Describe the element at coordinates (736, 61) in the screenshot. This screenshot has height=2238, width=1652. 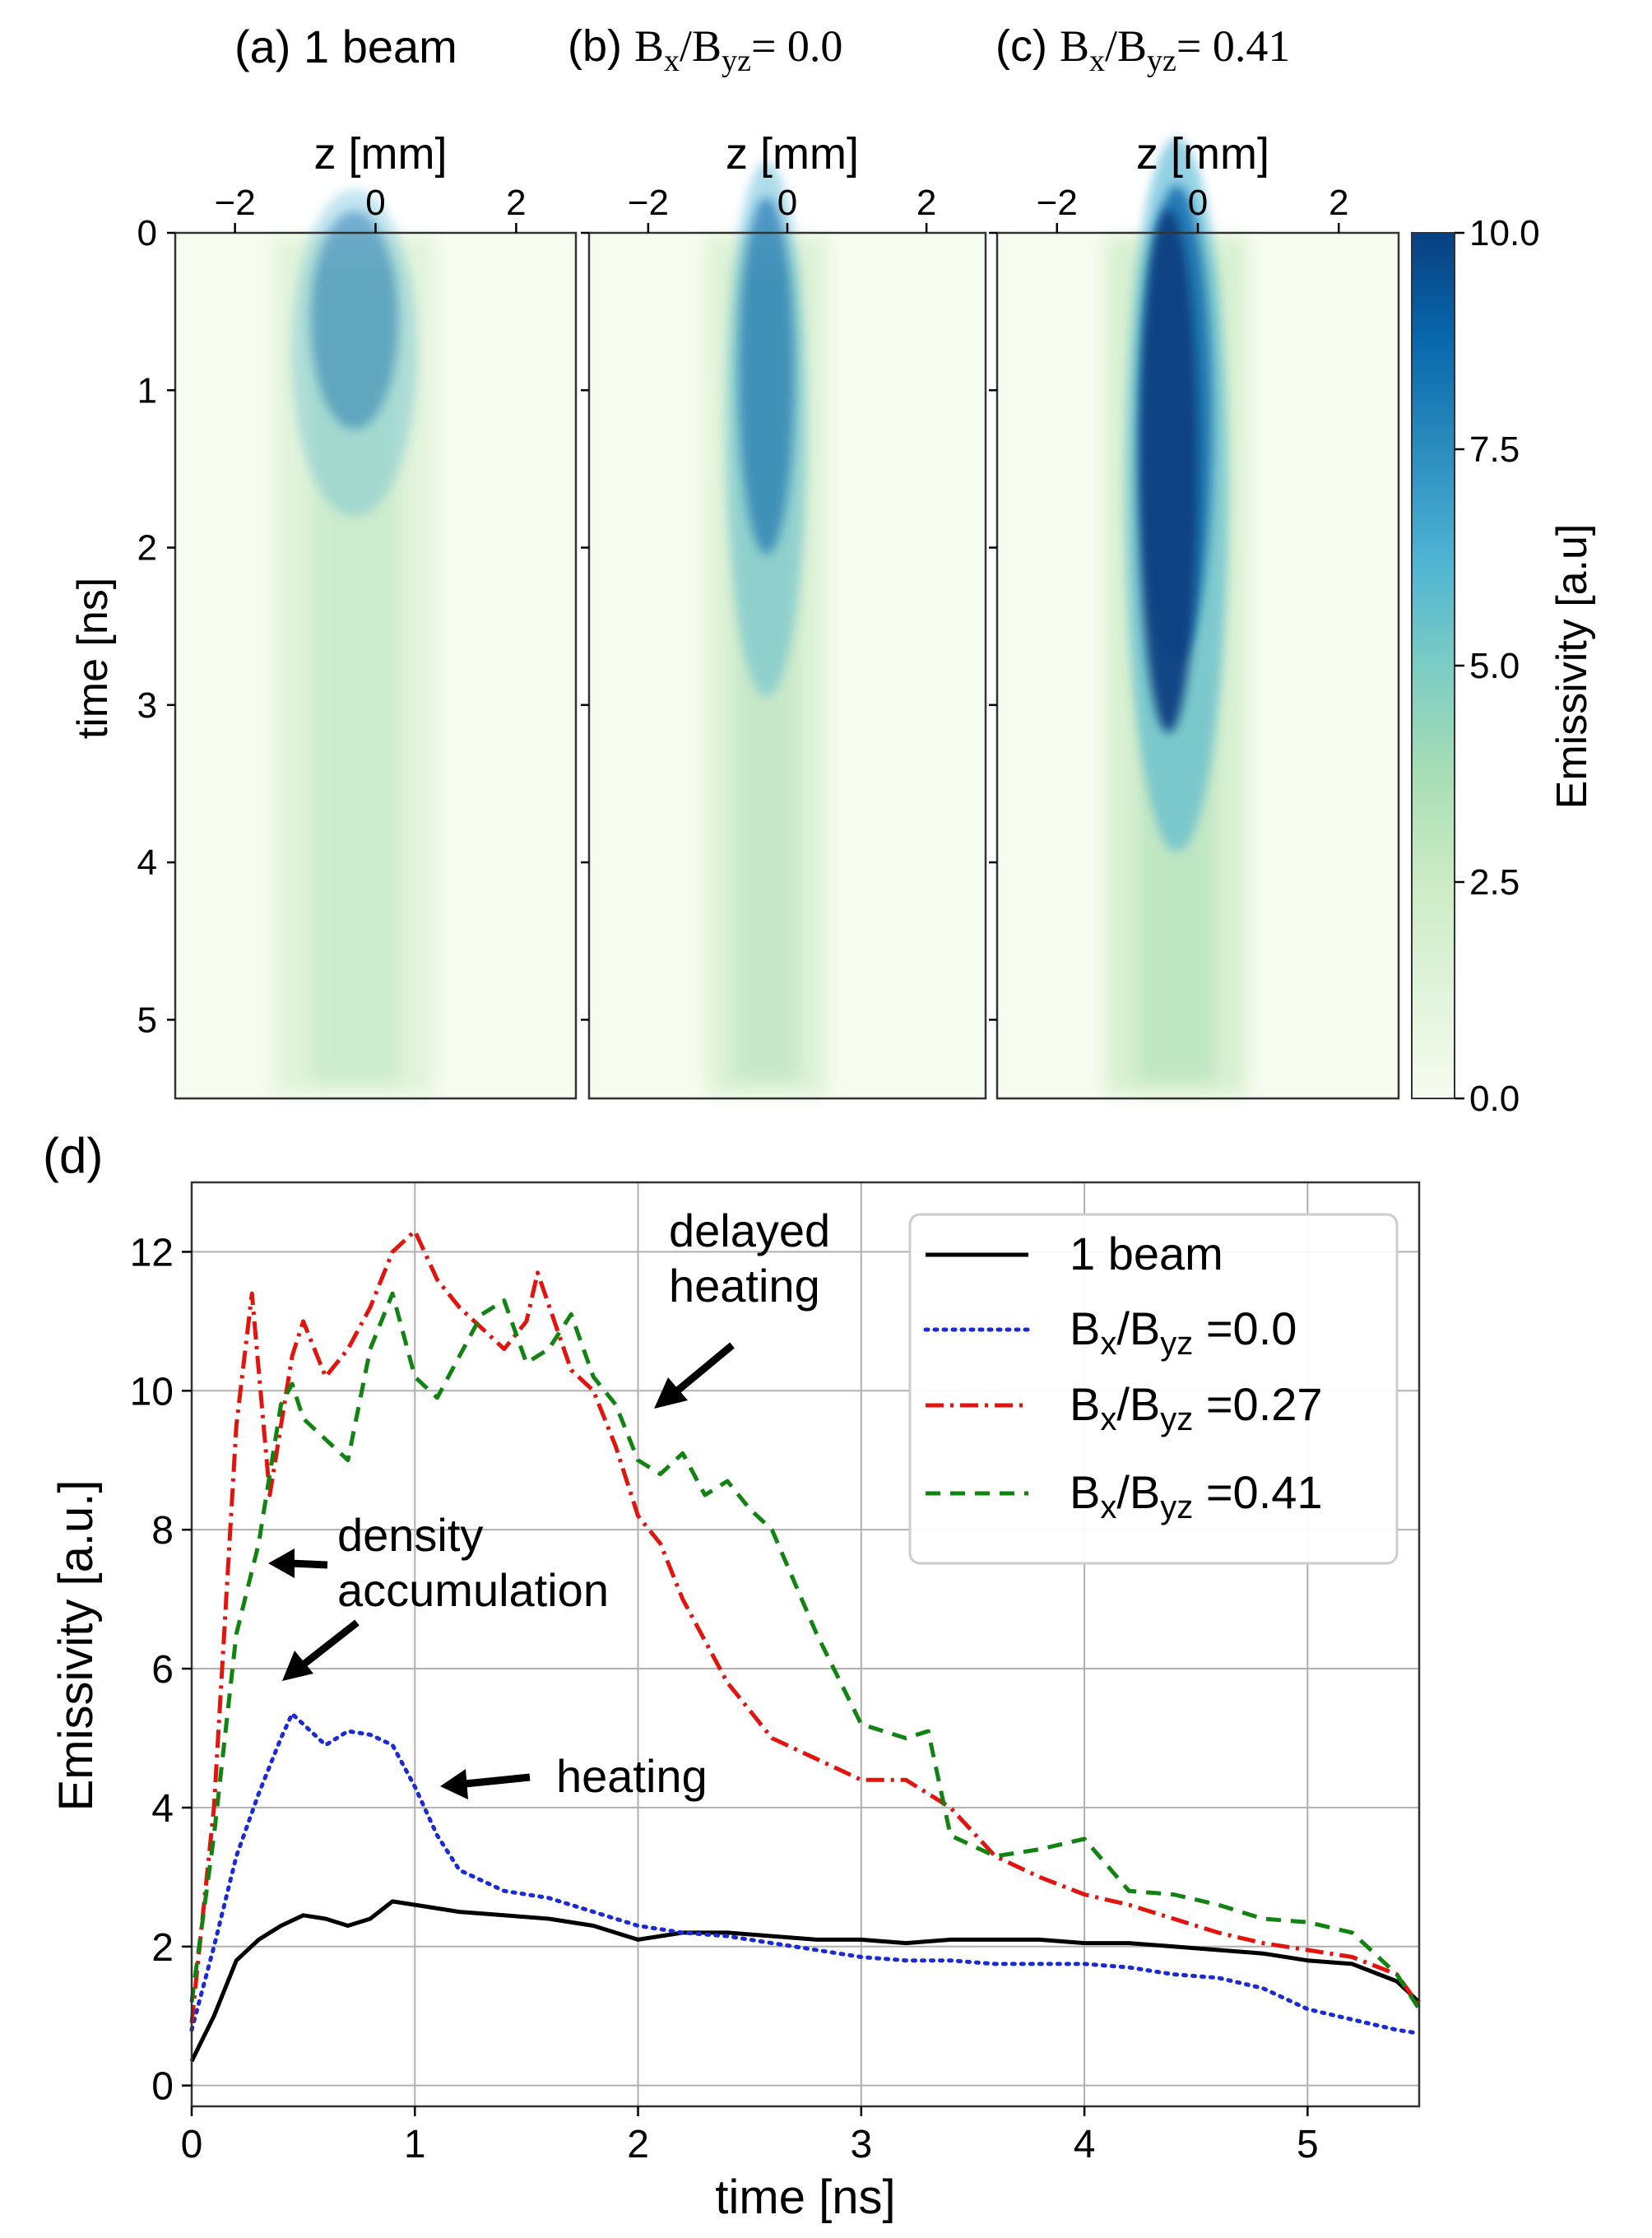
I see `panel-b-ratio-sub2: yz` at that location.